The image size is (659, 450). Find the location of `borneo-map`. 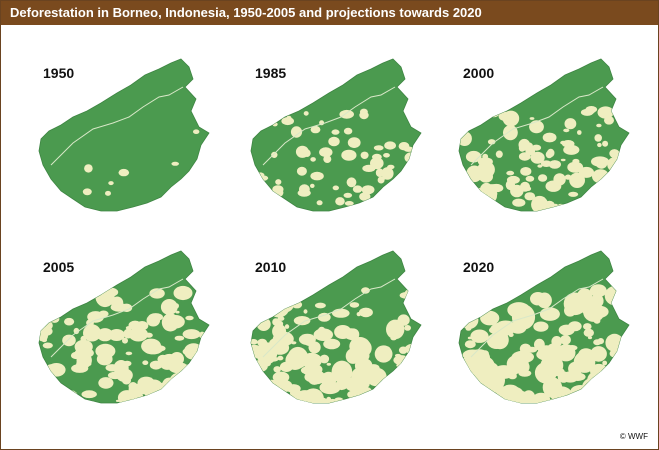

borneo-map is located at coordinates (336, 137).